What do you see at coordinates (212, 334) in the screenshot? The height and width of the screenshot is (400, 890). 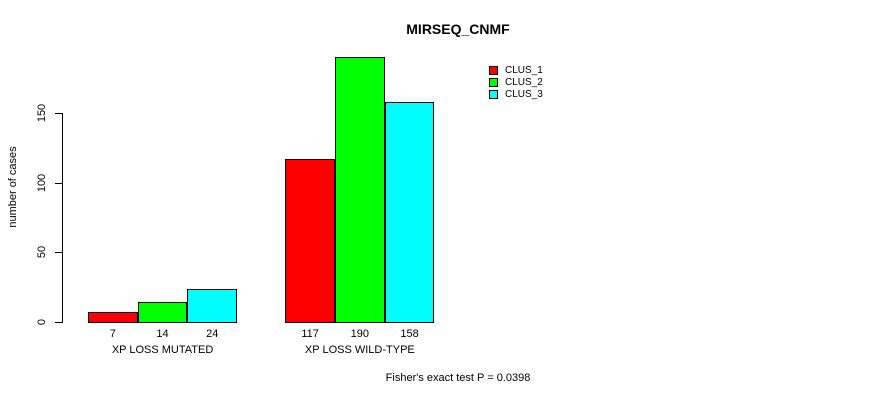 I see `bar-value-label: 24` at bounding box center [212, 334].